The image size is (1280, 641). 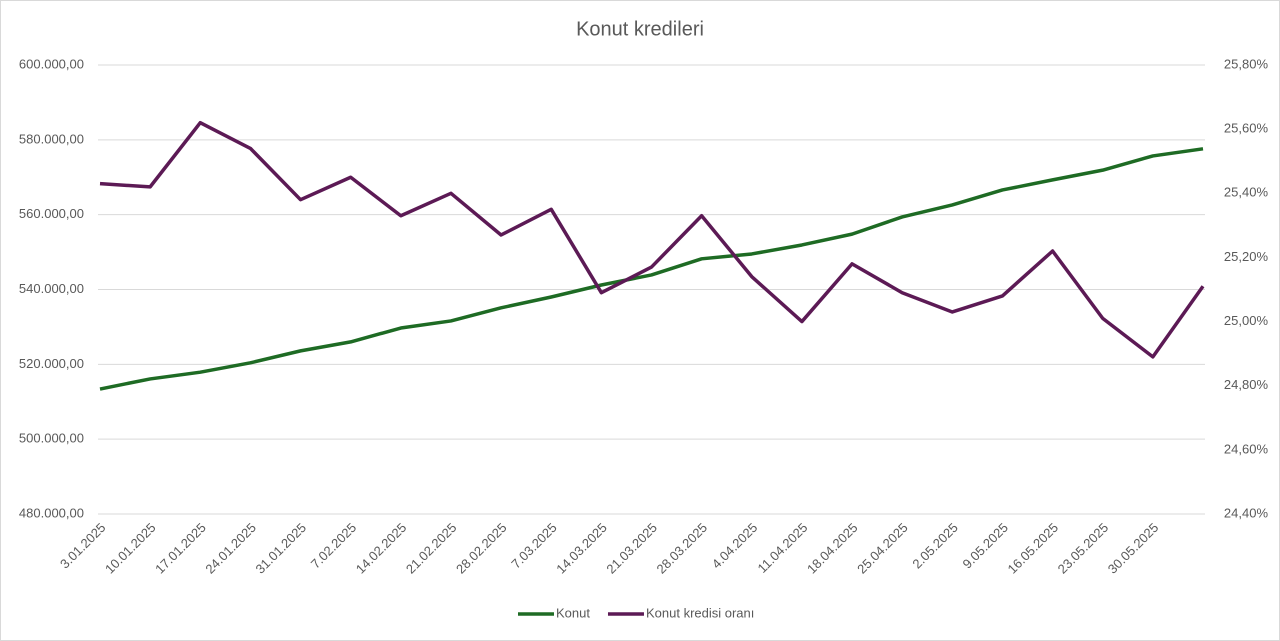 I want to click on y2-tick-label: 25,60%, so click(x=1246, y=128).